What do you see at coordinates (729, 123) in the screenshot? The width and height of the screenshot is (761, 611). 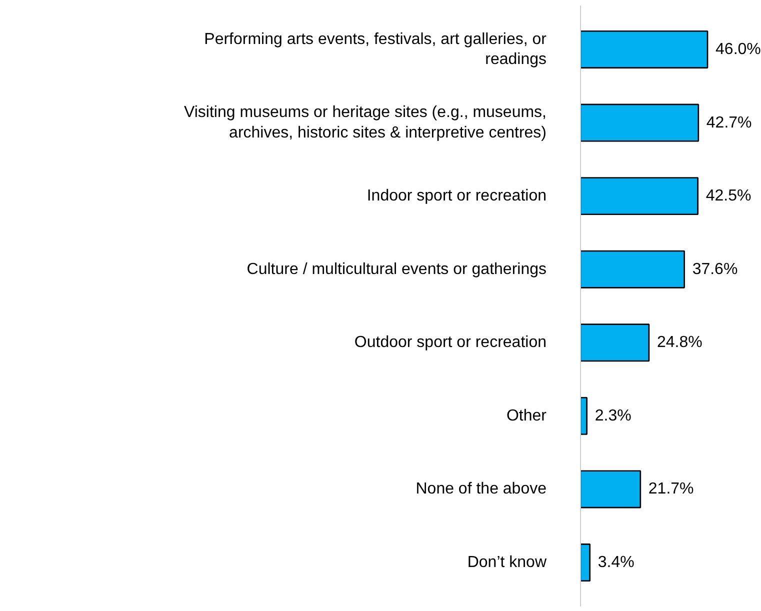 I see `data-label: 42.7%` at bounding box center [729, 123].